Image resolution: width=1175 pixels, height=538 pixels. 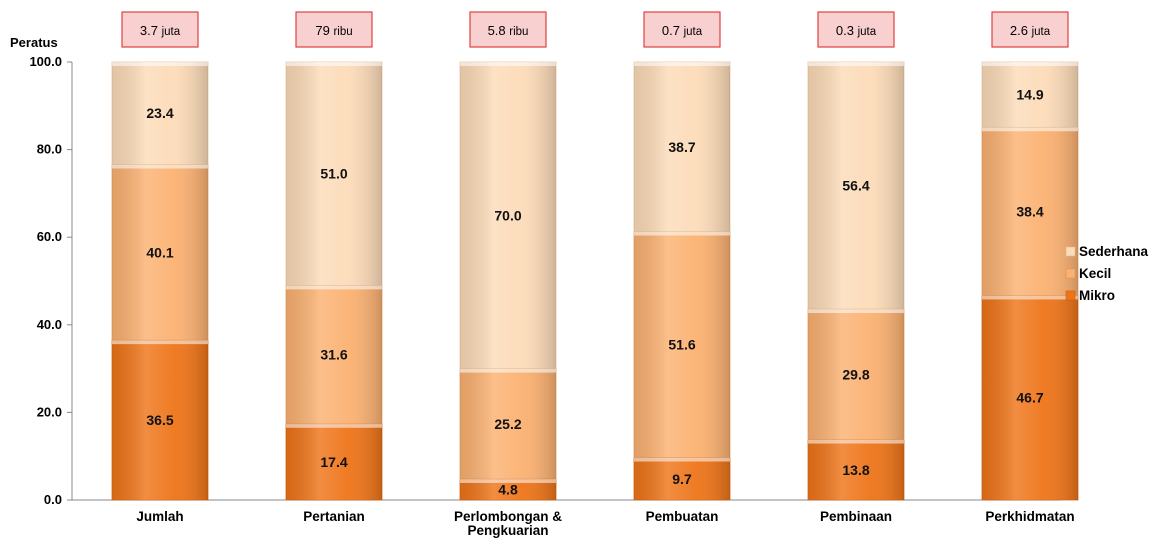 I want to click on total-number: 79, so click(x=324, y=30).